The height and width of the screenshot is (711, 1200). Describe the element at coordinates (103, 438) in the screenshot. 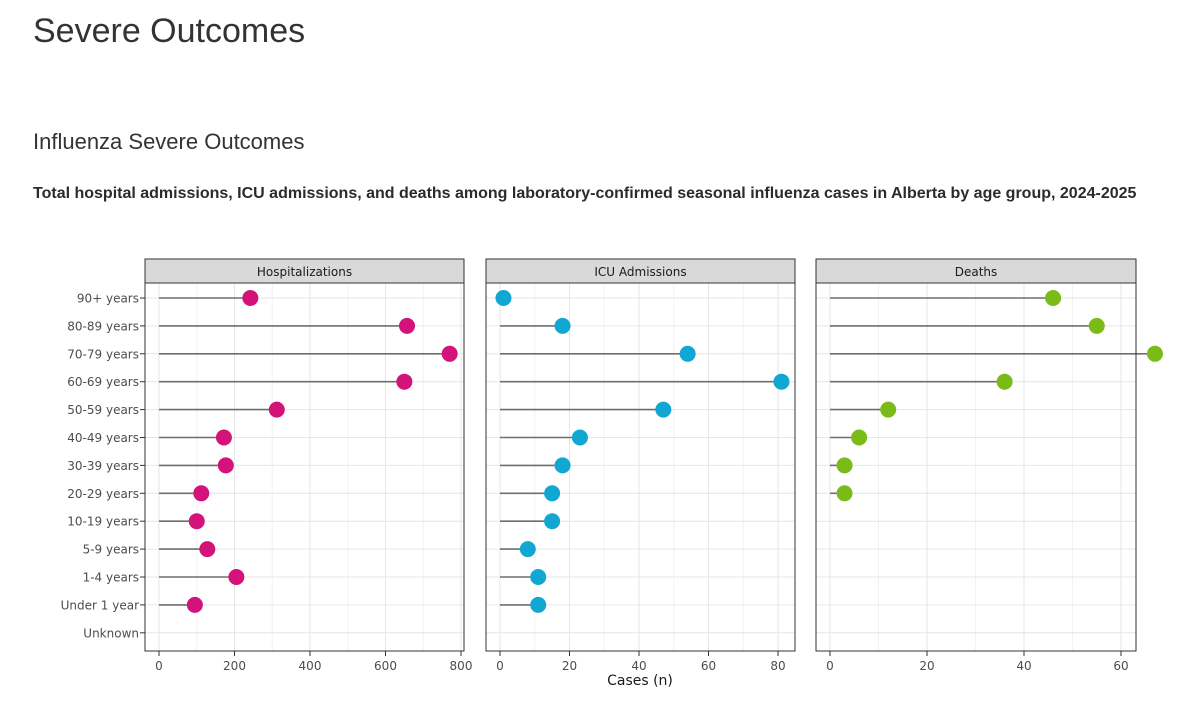

I see `y-tick-label-40-49-years: 40-49 years` at that location.